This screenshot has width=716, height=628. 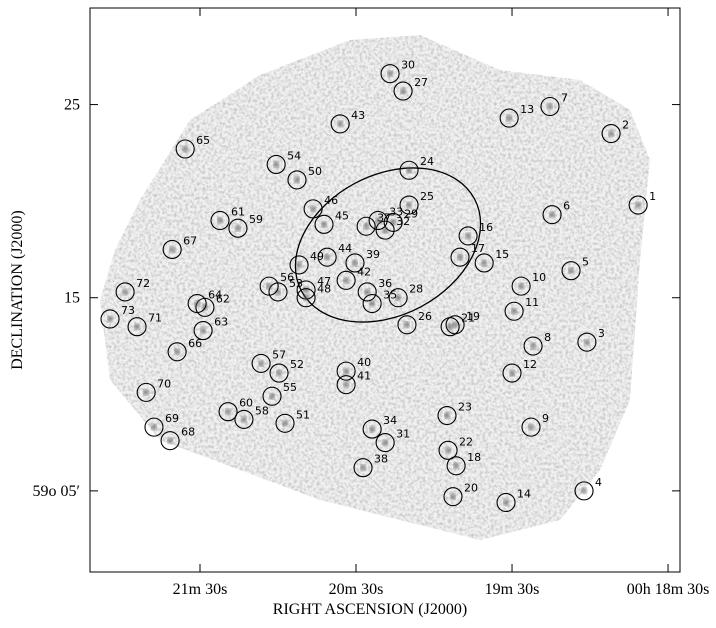 What do you see at coordinates (566, 206) in the screenshot?
I see `source-label: 6` at bounding box center [566, 206].